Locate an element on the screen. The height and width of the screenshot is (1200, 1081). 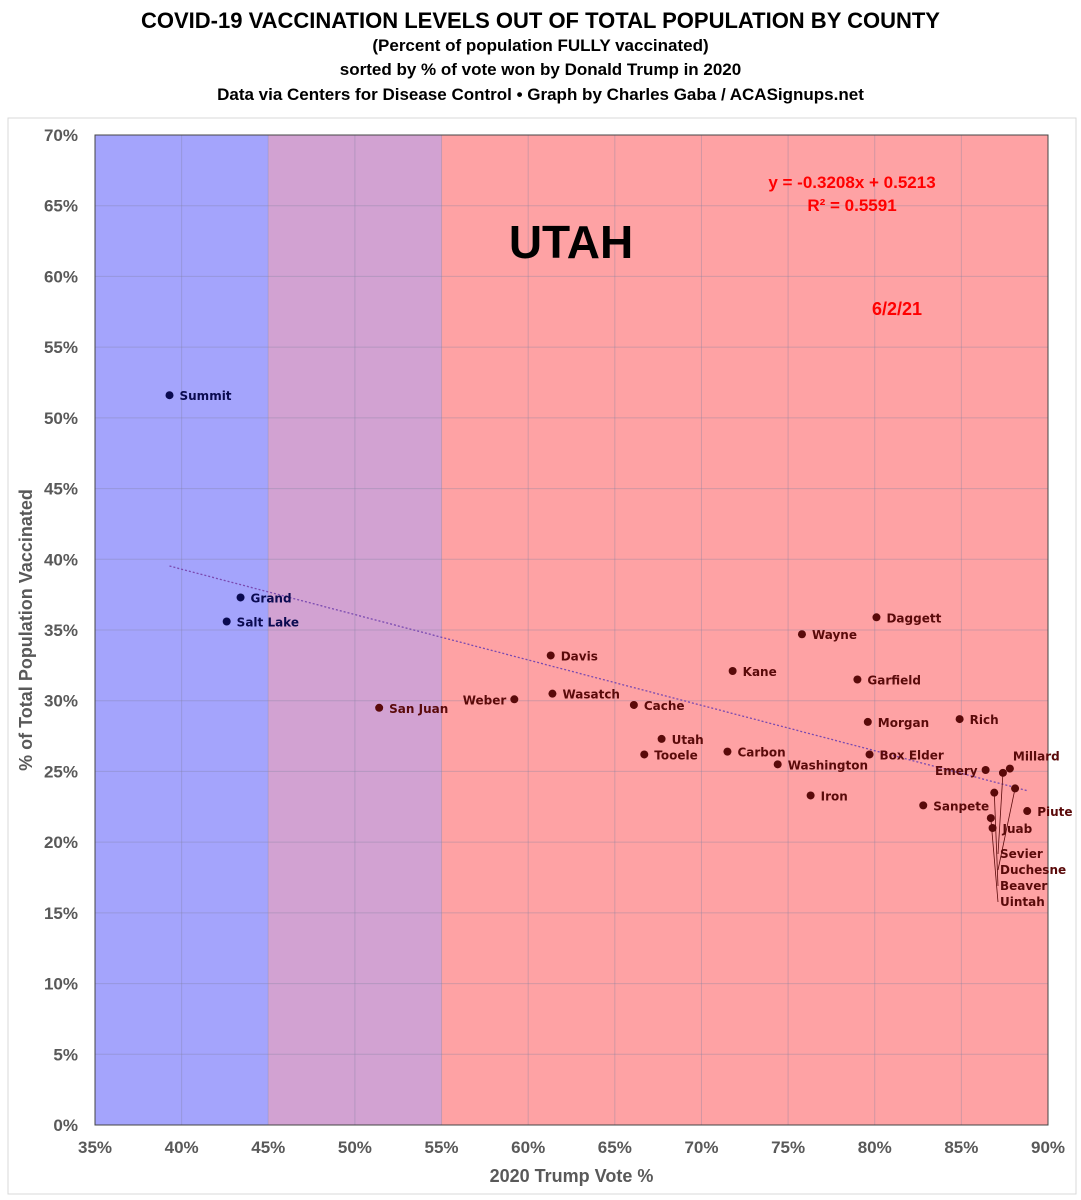
point-label: Beaver is located at coordinates (1023, 886).